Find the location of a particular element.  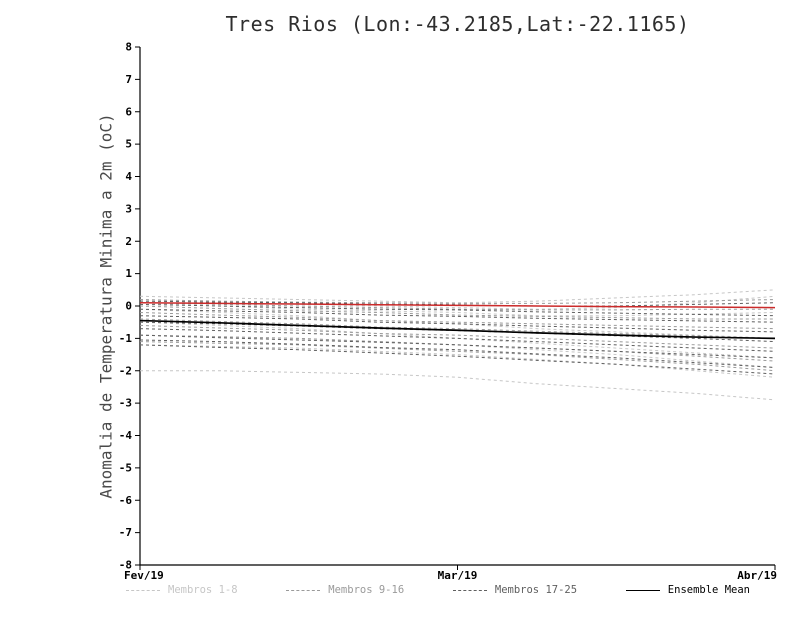

y-tick-label: -5 is located at coordinates (125, 467).